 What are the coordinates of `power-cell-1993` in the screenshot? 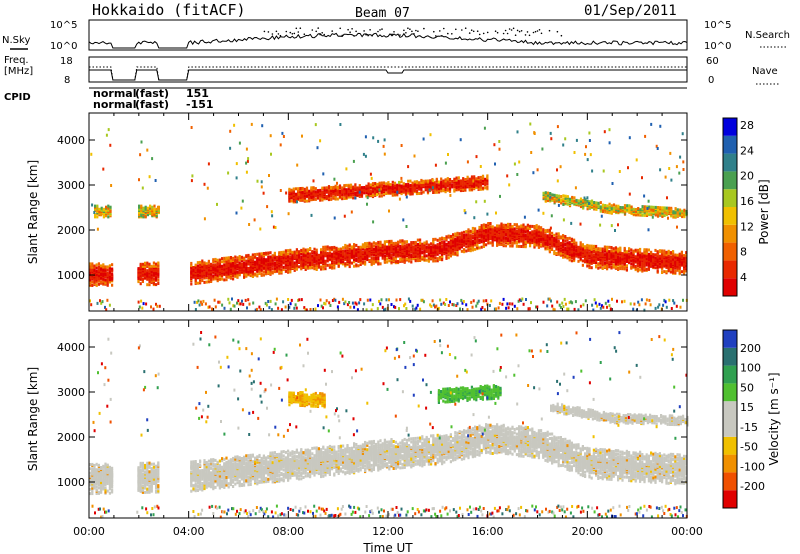 It's located at (464, 250).